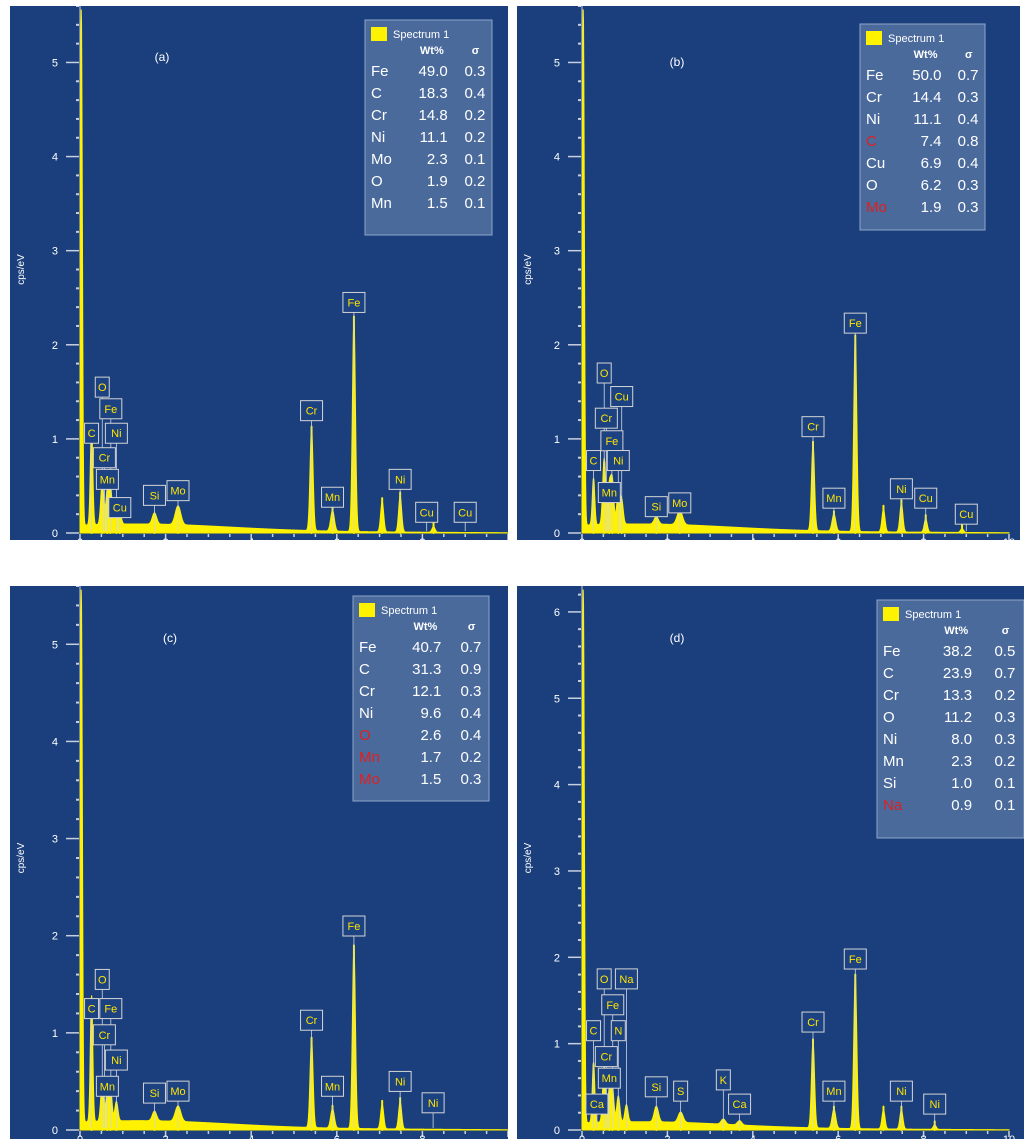  What do you see at coordinates (557, 440) in the screenshot?
I see `y-tick-label: 1` at bounding box center [557, 440].